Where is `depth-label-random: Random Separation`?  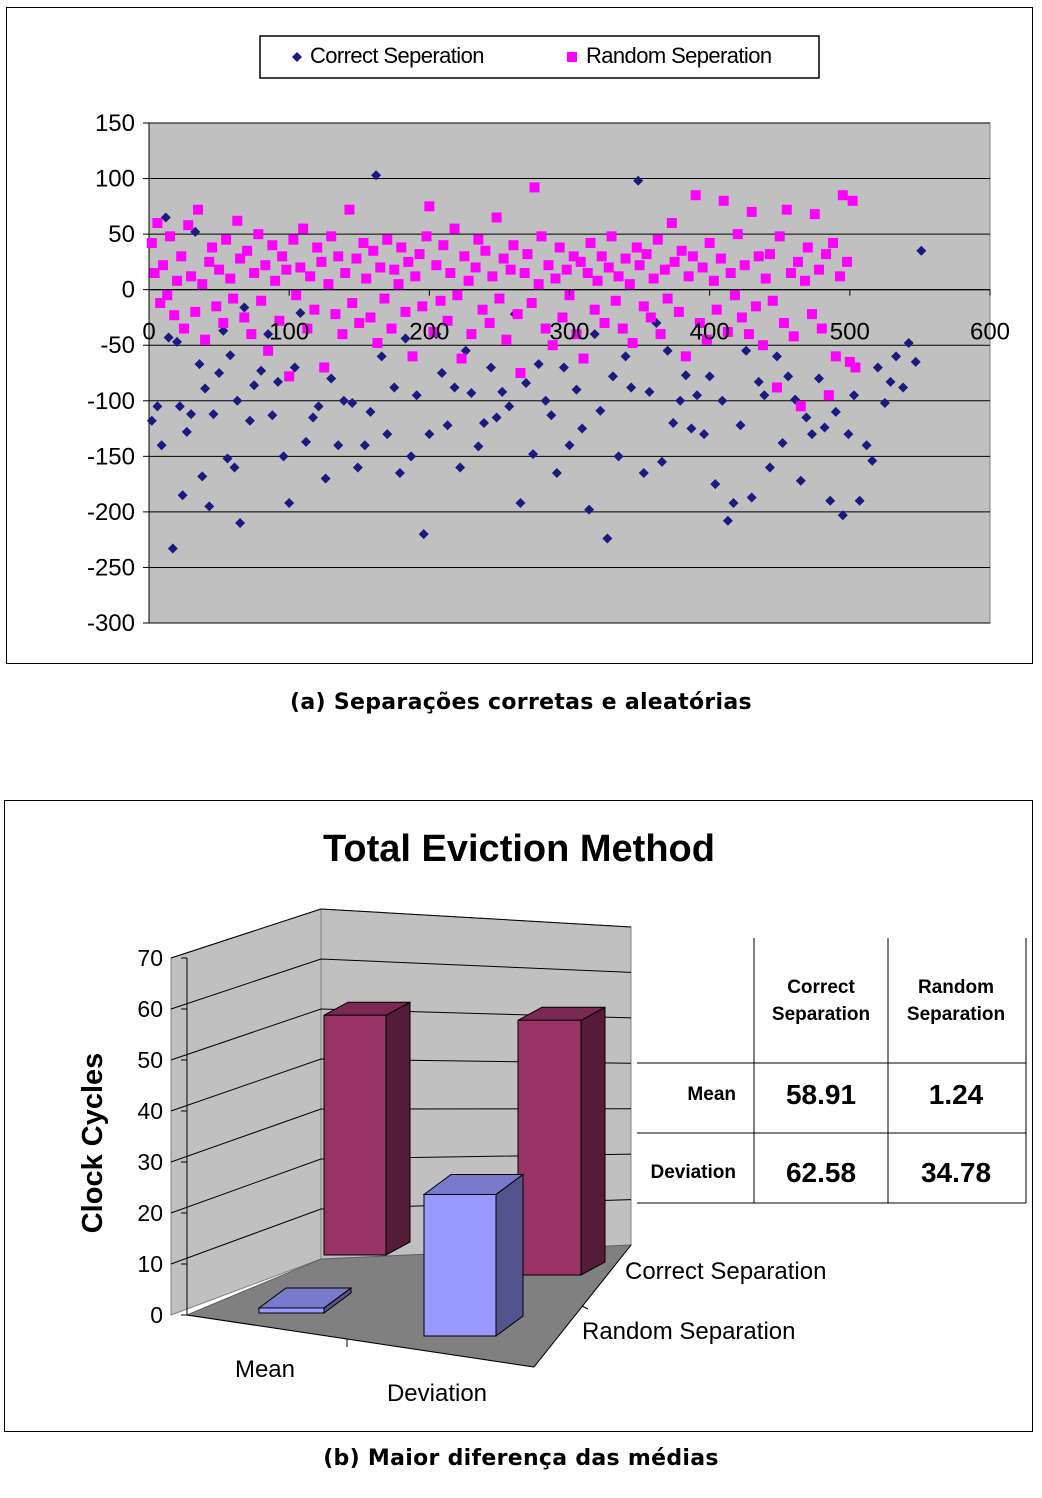 depth-label-random: Random Separation is located at coordinates (688, 1331).